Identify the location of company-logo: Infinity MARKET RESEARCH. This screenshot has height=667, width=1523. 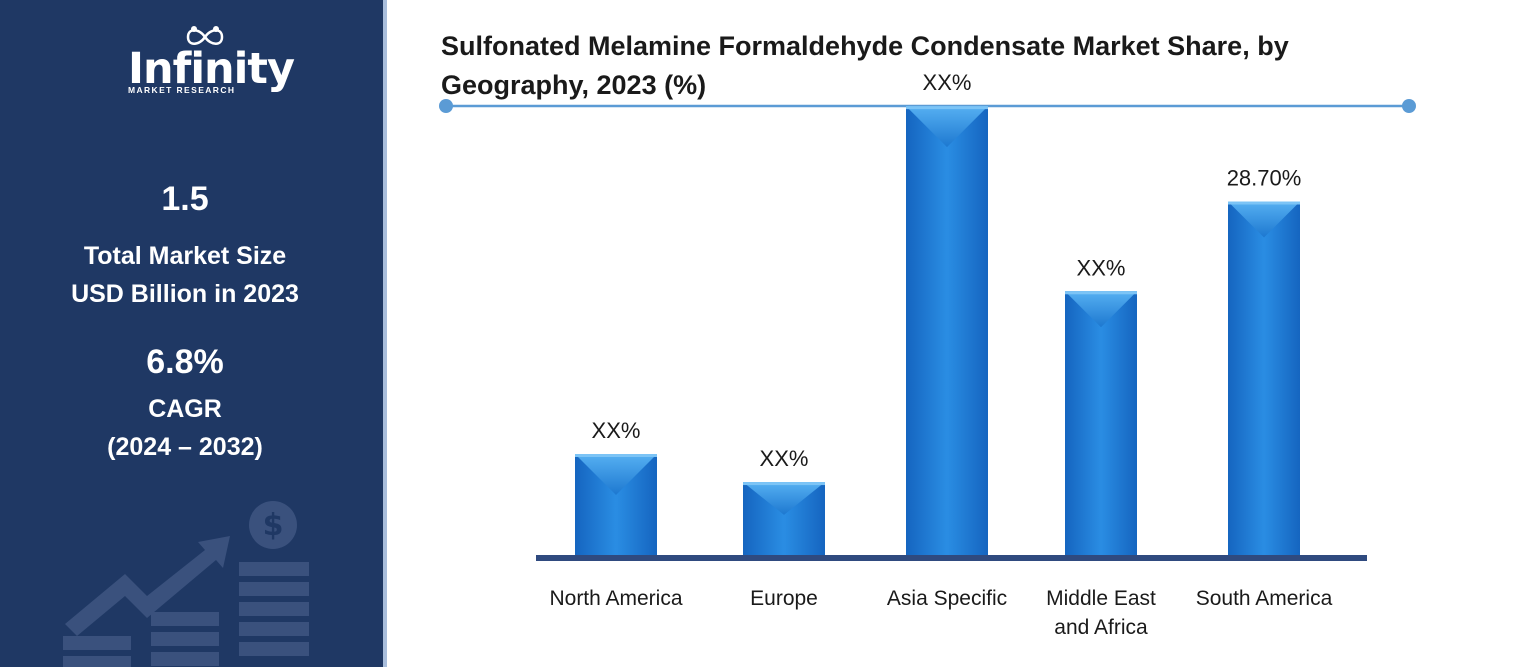
(191, 63).